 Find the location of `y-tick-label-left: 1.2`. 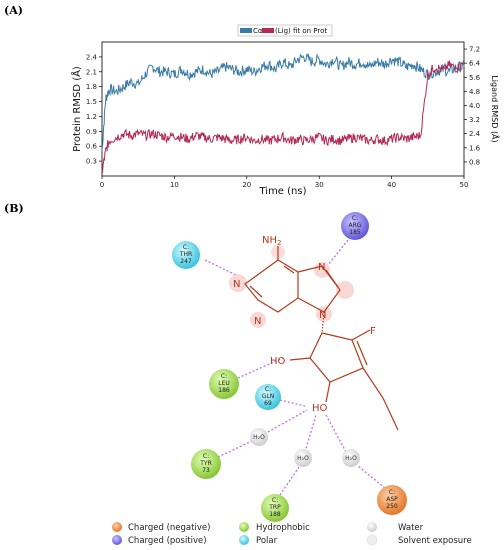

y-tick-label-left: 1.2 is located at coordinates (91, 117).